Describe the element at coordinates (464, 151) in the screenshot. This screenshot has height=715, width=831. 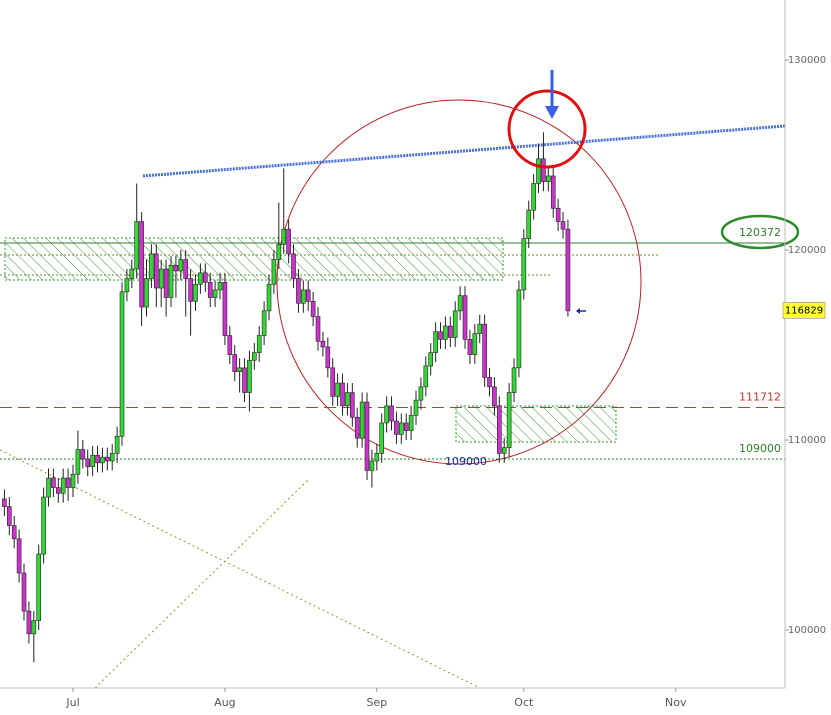
I see `trendline` at that location.